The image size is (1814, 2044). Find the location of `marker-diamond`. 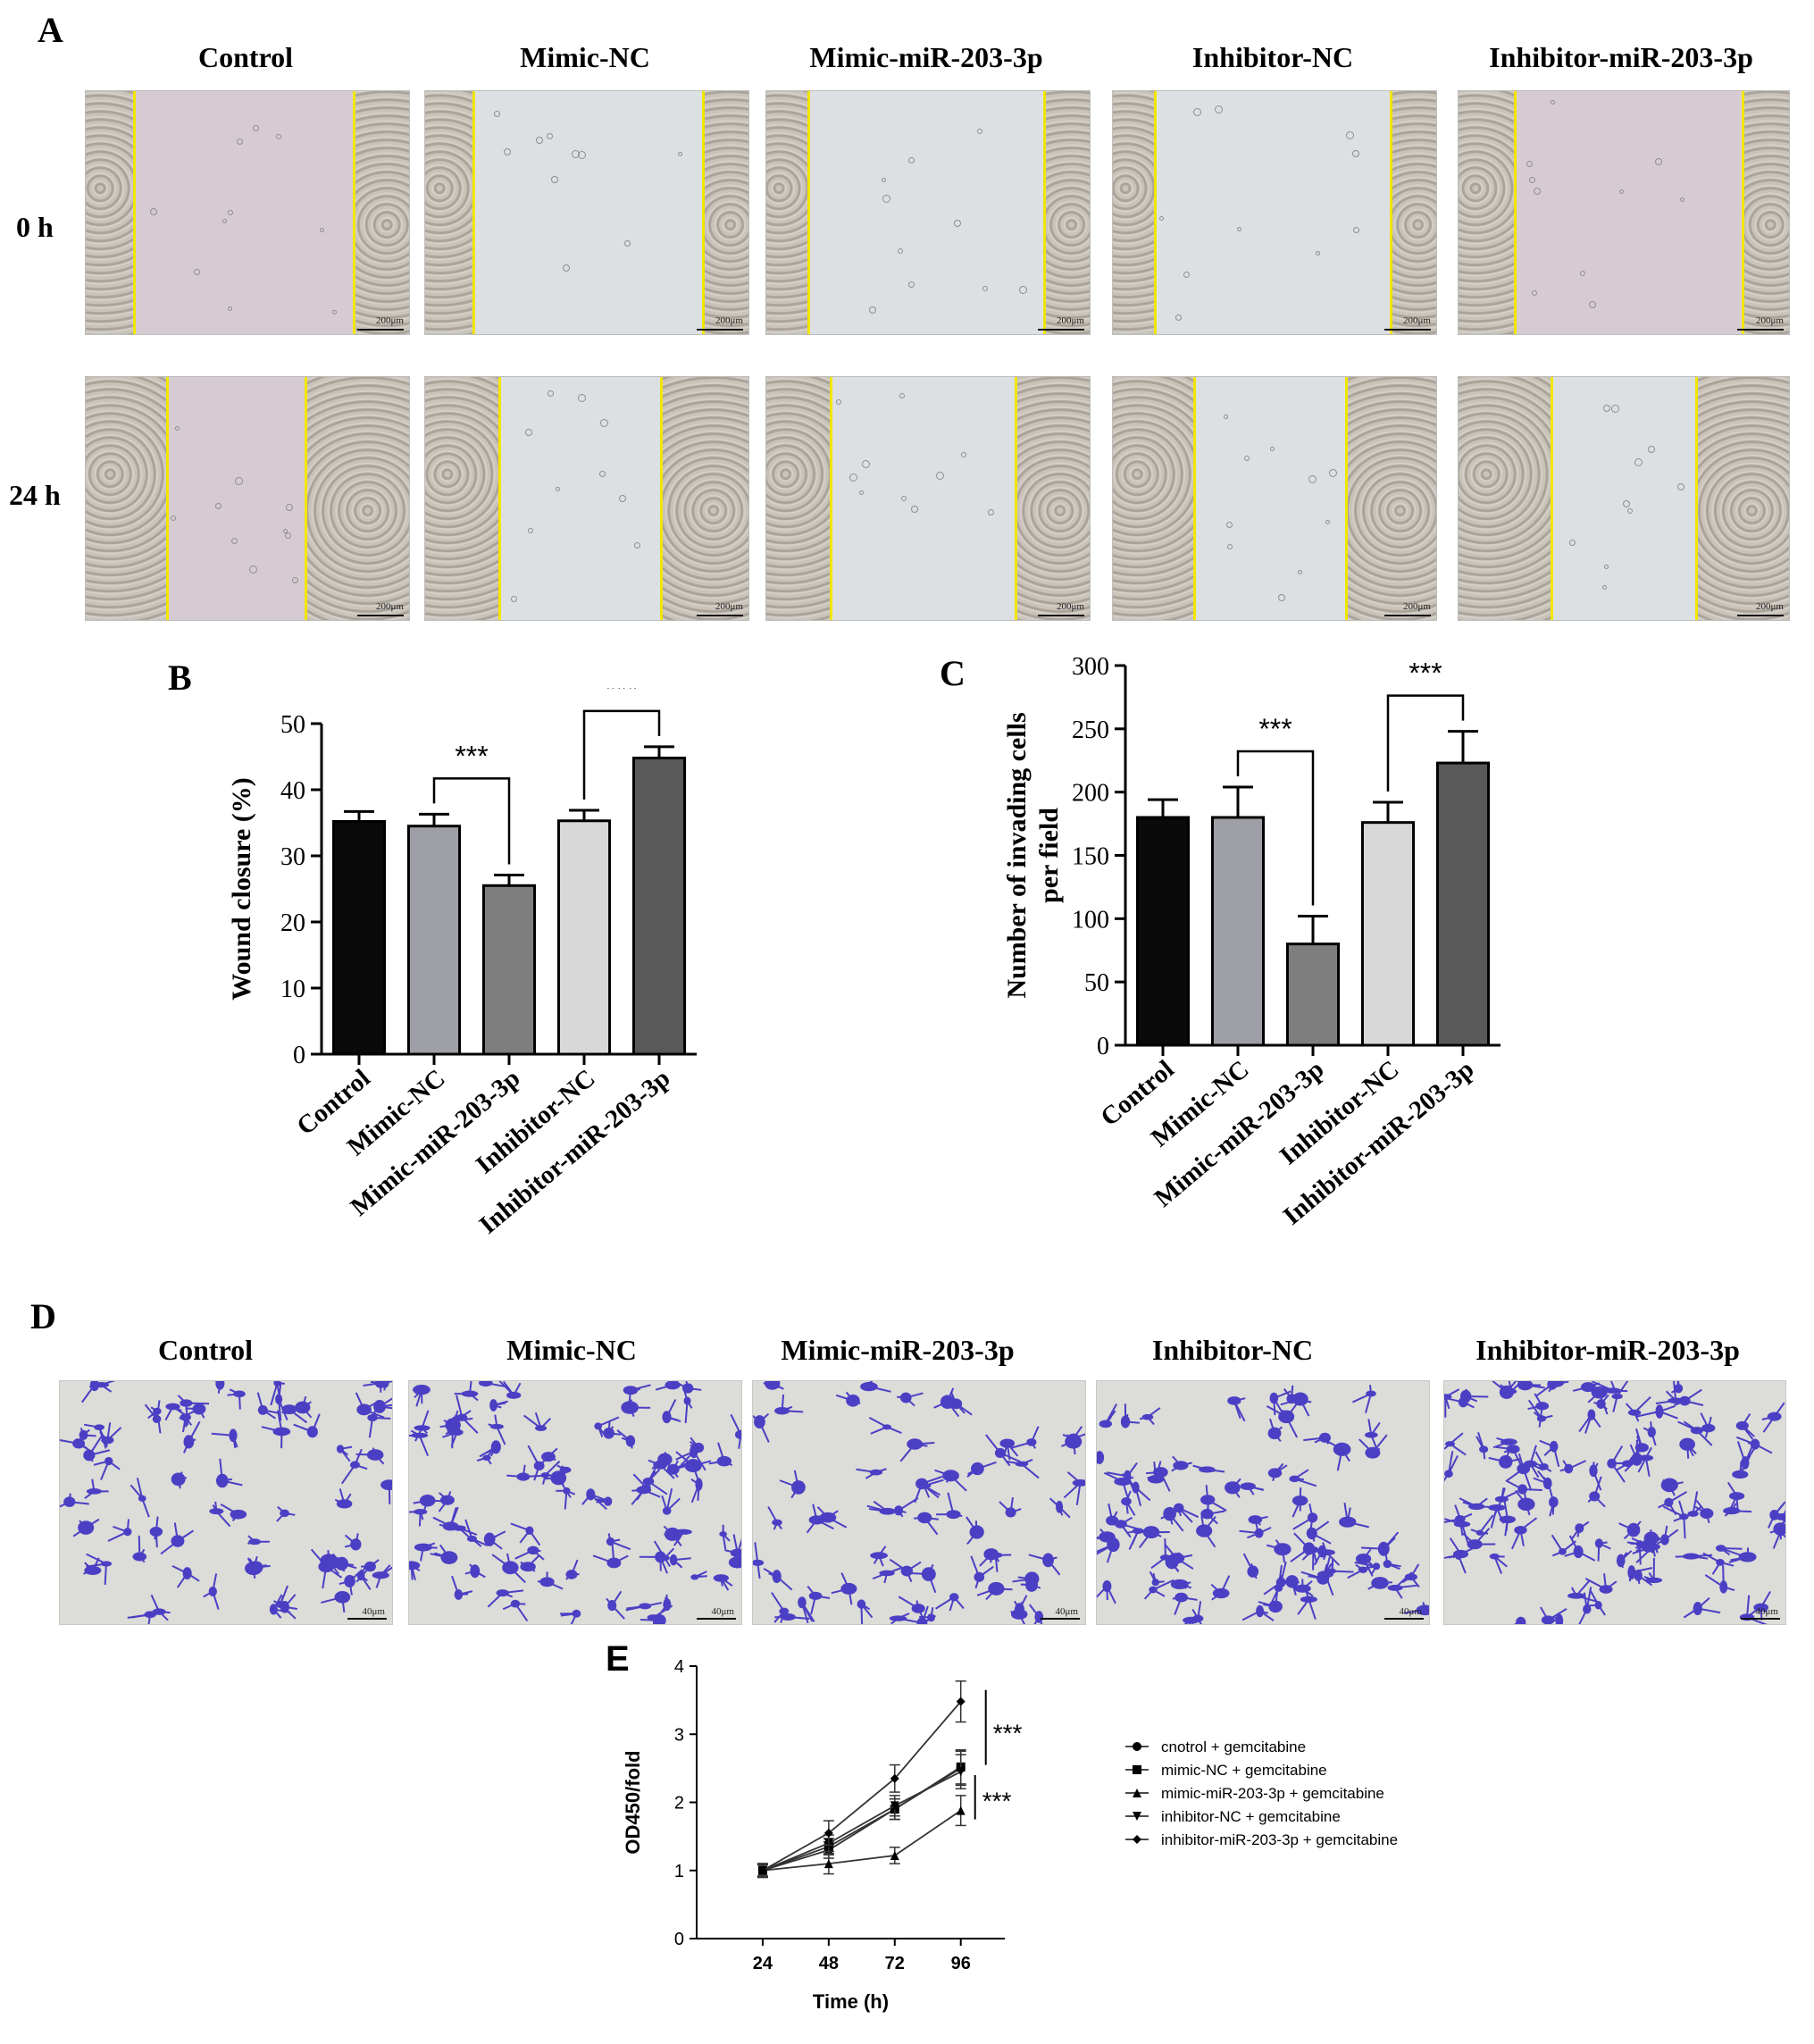

marker-diamond is located at coordinates (1137, 1839).